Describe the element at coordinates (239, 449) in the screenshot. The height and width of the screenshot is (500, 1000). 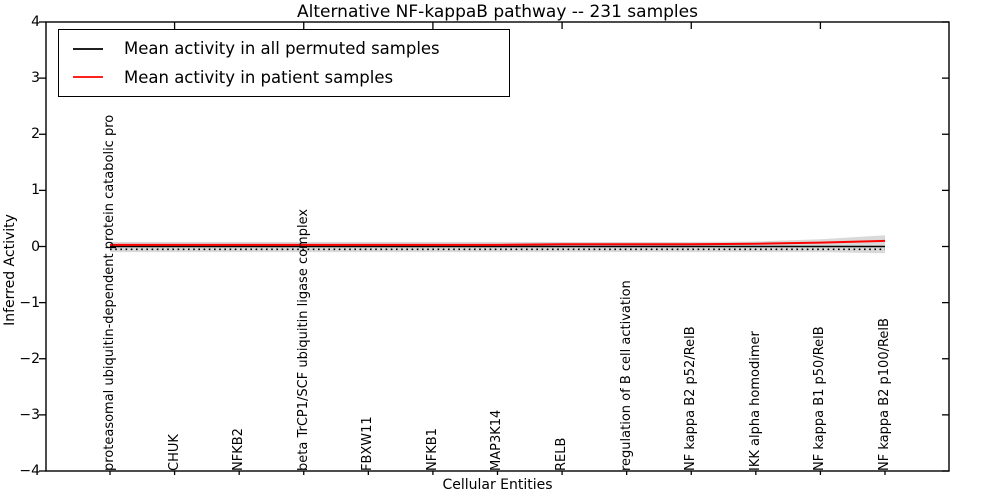
I see `x-tick-label: NFKB2` at that location.